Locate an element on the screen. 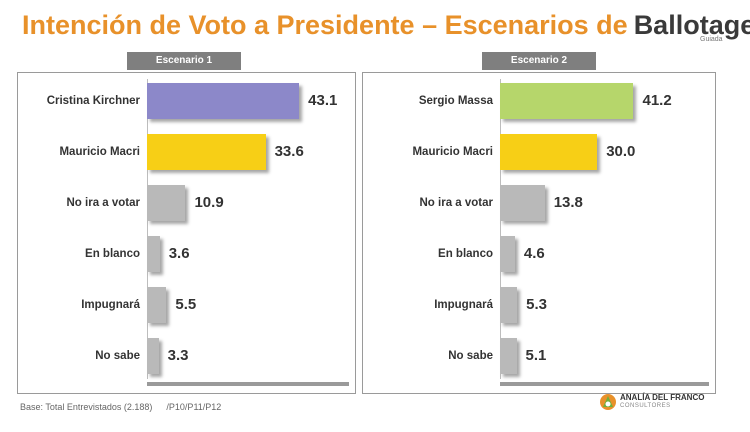  value-label: 10.9 is located at coordinates (209, 202).